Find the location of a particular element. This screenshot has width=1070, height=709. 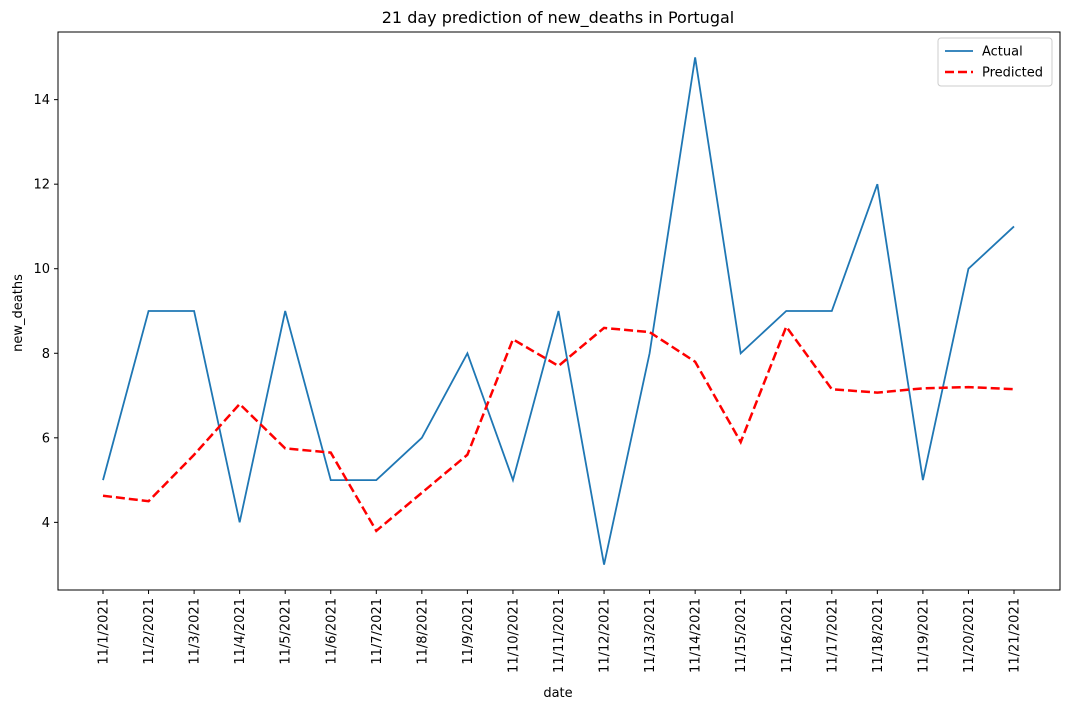

x-tick-label: 11/9/2021 is located at coordinates (468, 631).